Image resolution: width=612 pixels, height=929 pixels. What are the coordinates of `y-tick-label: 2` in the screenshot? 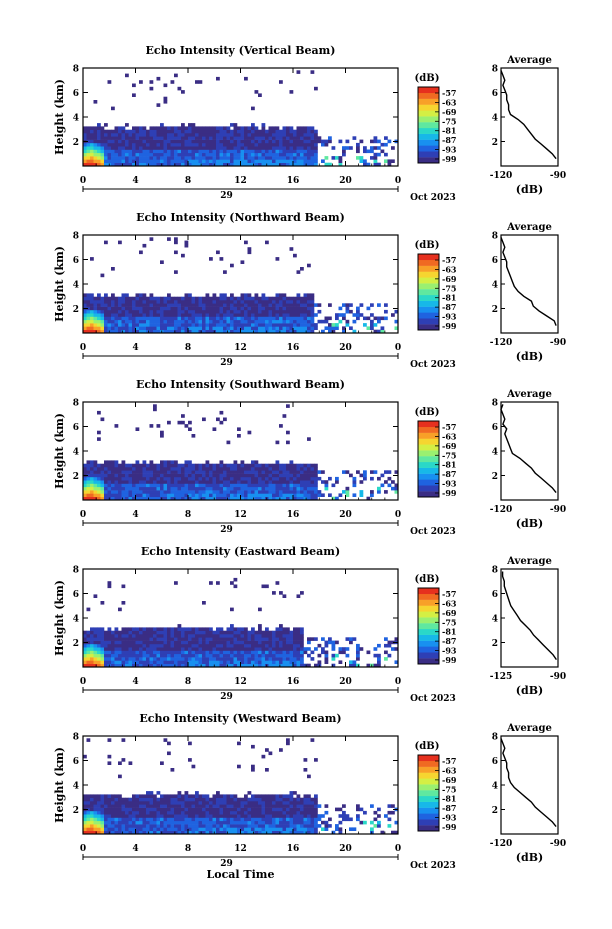 It's located at (76, 310).